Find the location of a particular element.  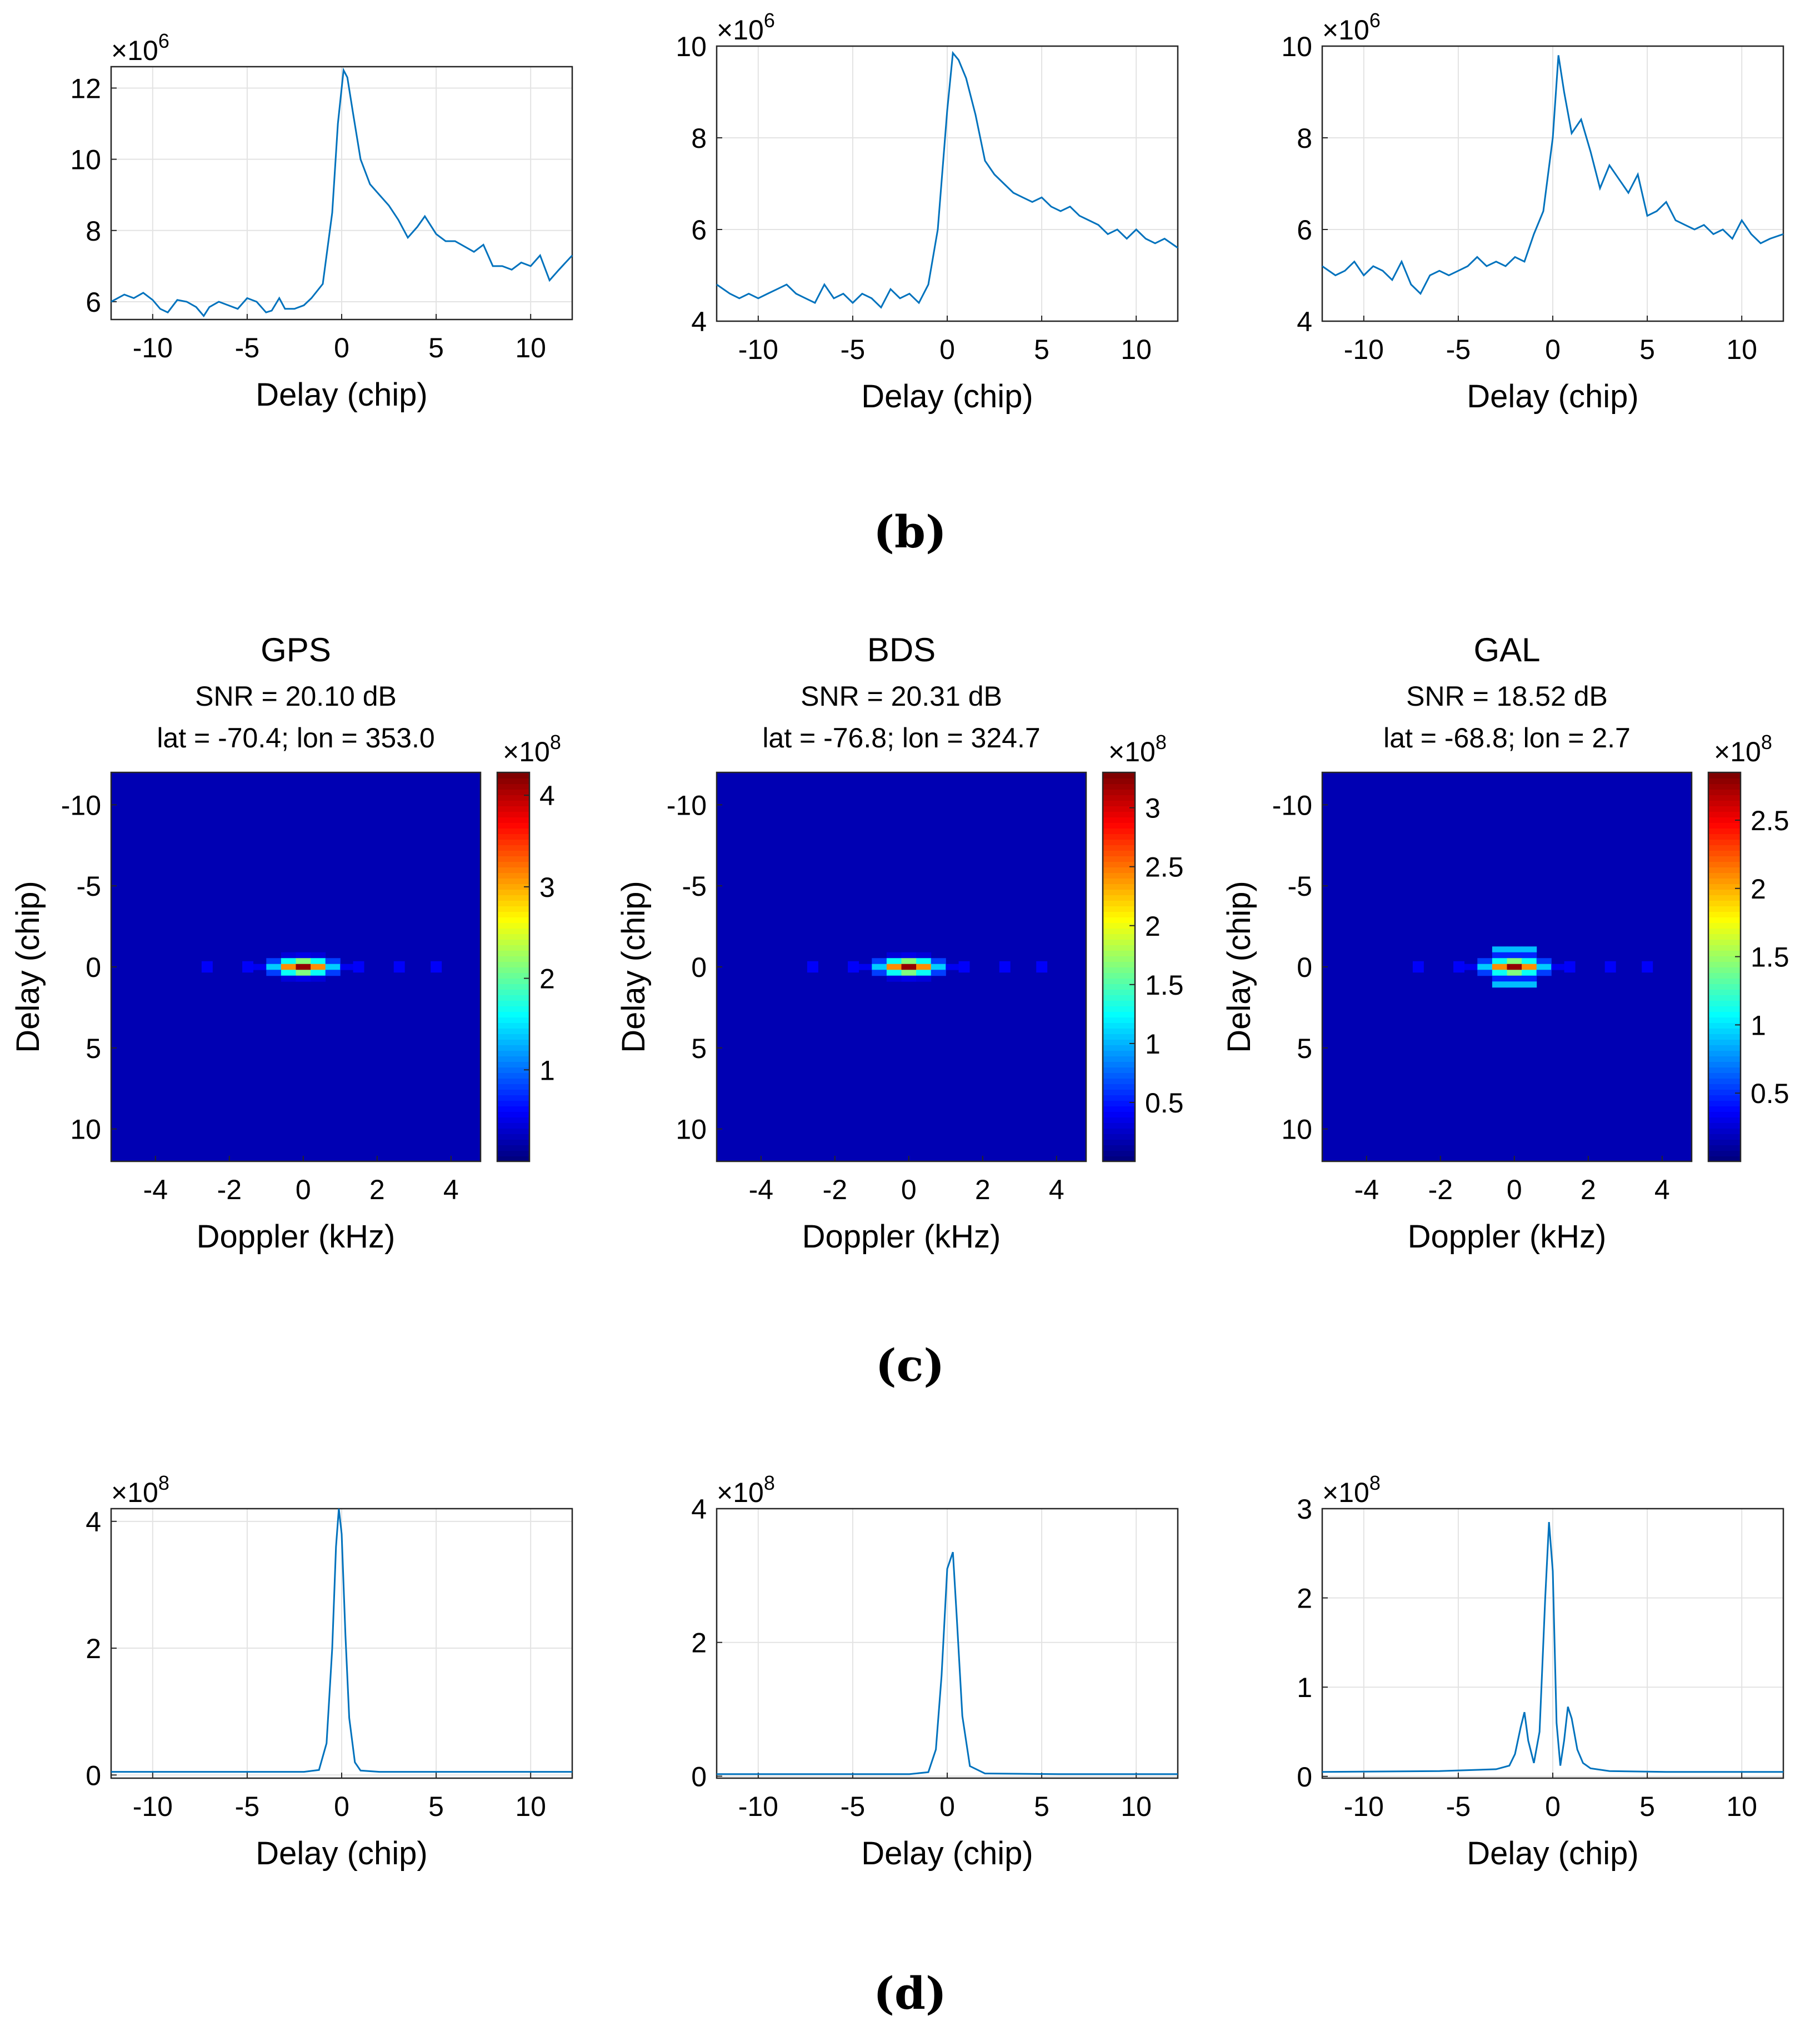

row-d-chart-2-series-line is located at coordinates (947, 1663).